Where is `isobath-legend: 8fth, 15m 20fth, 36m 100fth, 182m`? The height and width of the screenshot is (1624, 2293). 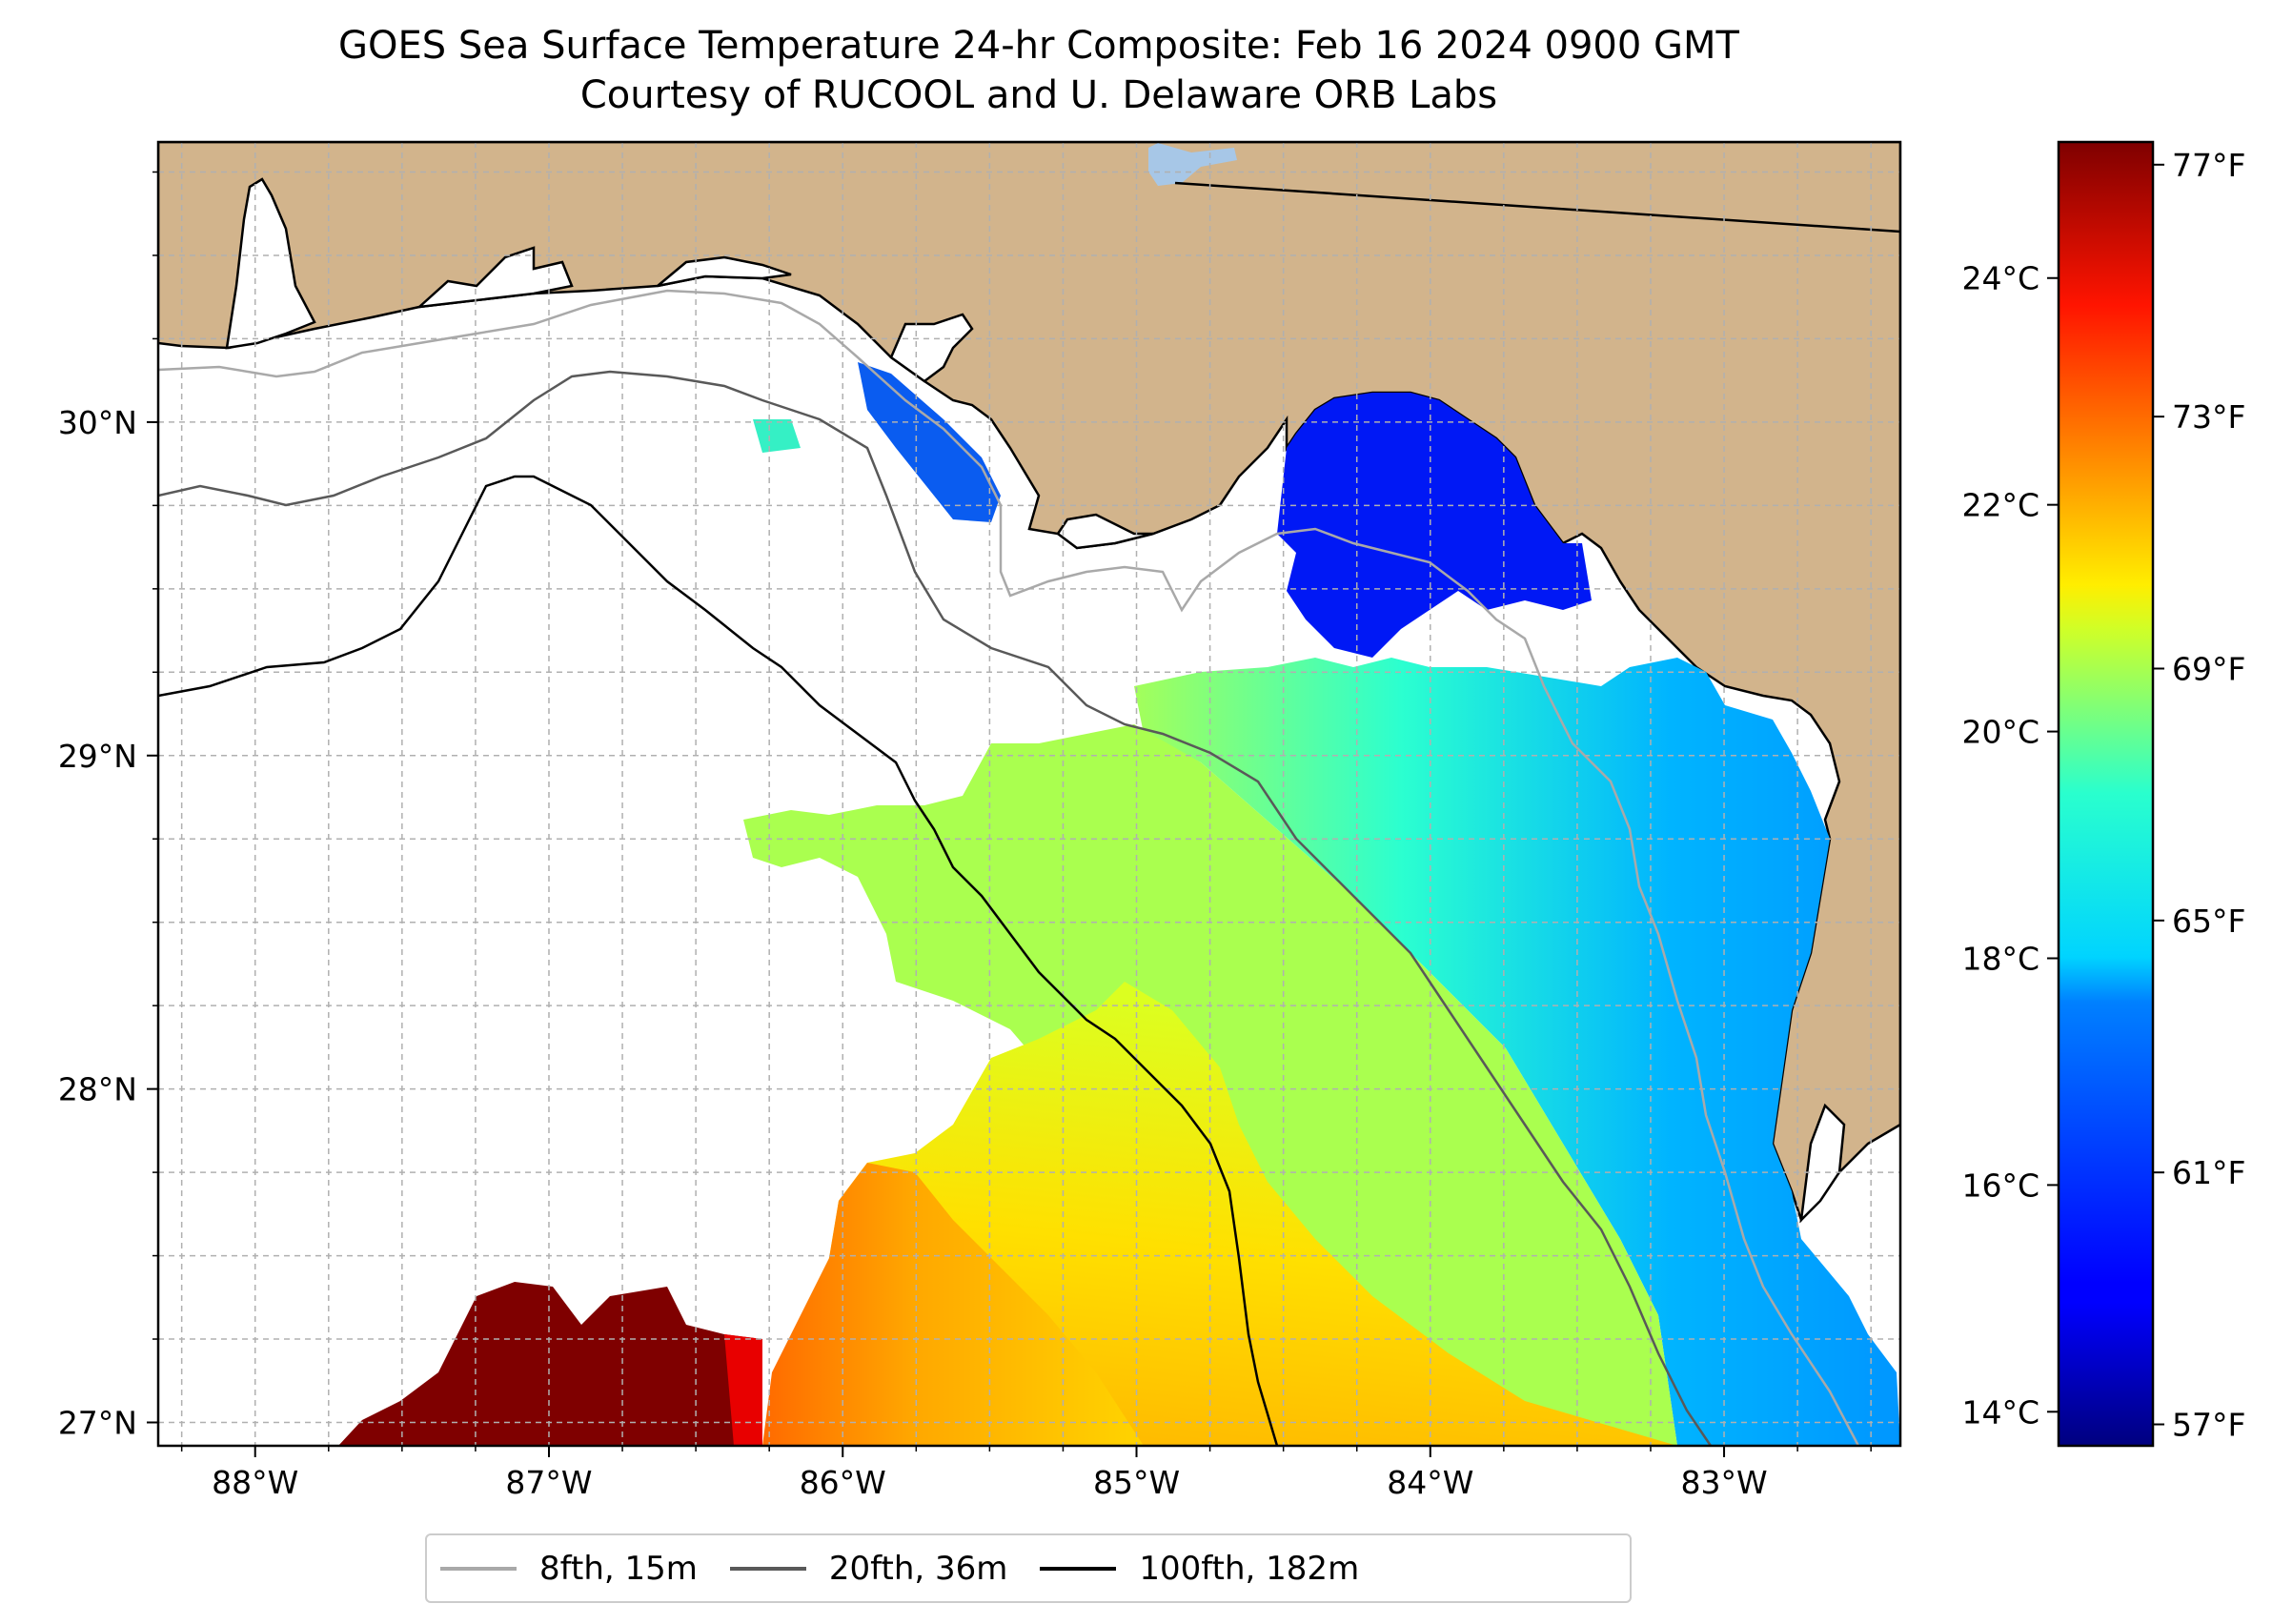
isobath-legend: 8fth, 15m 20fth, 36m 100fth, 182m is located at coordinates (1029, 1568).